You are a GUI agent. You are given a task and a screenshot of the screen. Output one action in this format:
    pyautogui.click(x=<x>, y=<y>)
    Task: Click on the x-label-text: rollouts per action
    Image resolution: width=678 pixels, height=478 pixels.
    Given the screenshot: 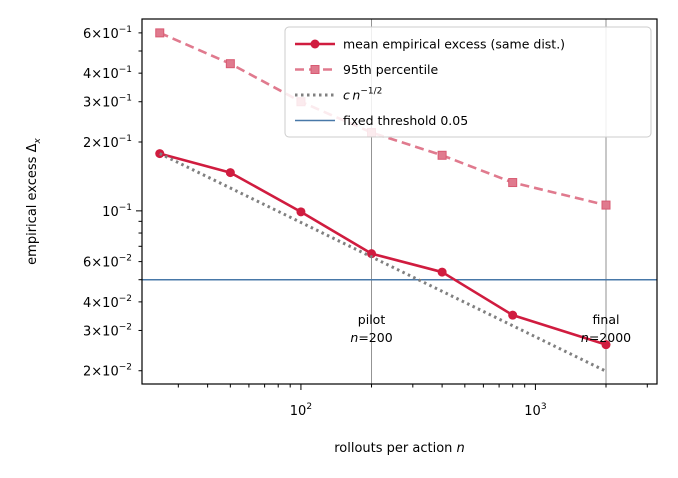 What is the action you would take?
    pyautogui.click(x=395, y=448)
    